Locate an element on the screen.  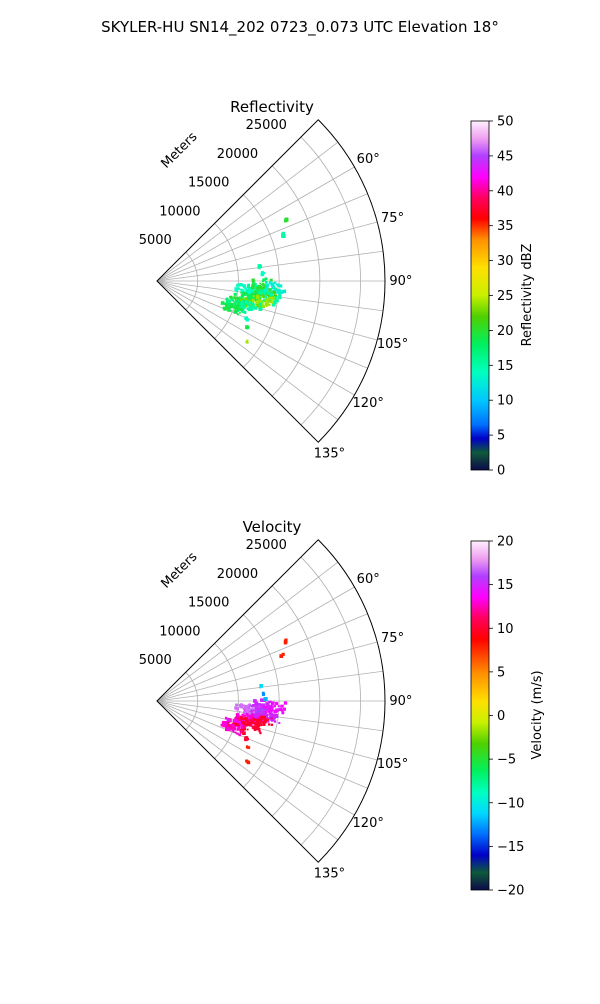
range-tick-label: 5000 is located at coordinates (155, 240).